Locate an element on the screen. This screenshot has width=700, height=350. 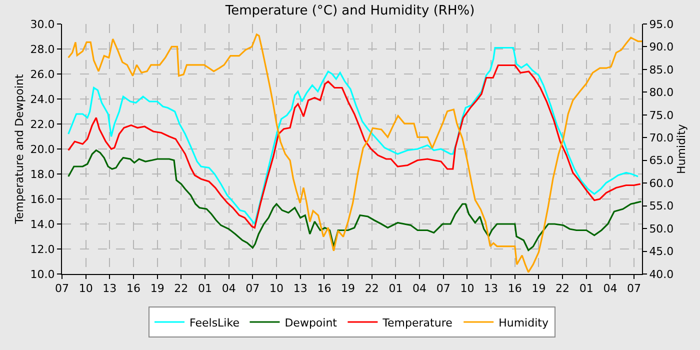
y2-tick-label: 75.0 is located at coordinates (661, 115).